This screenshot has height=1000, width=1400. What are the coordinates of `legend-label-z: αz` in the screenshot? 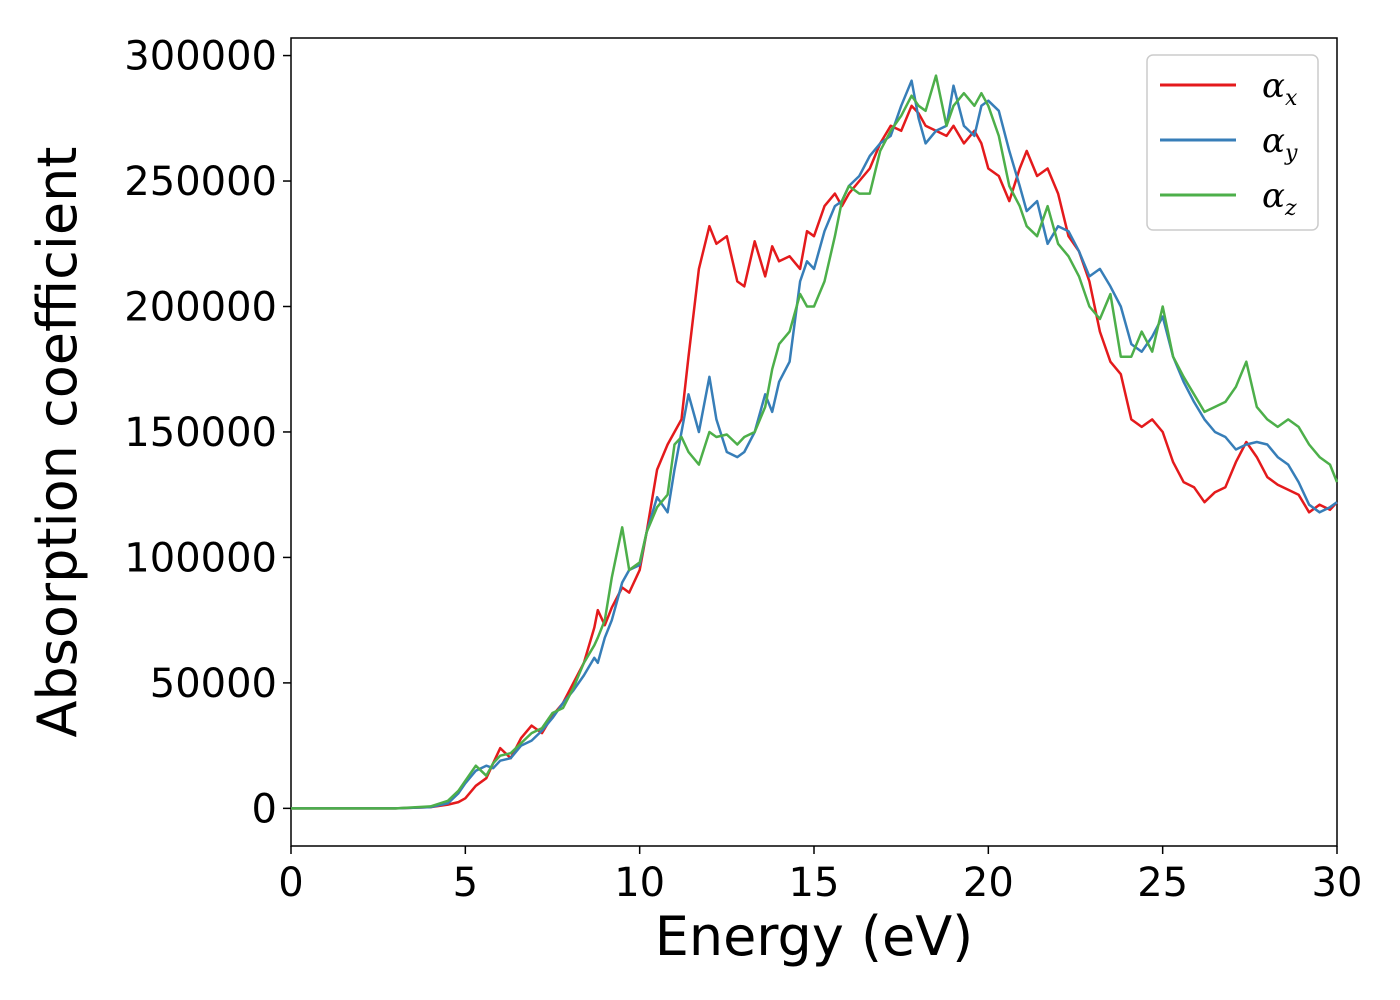 It's located at (1279, 198).